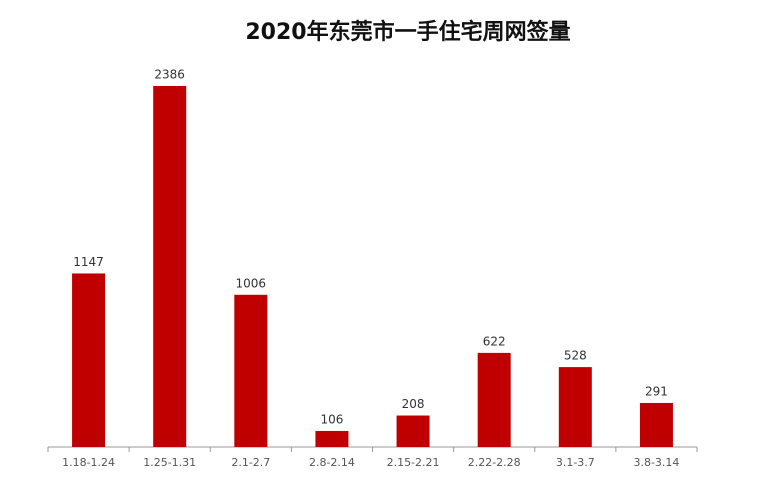 The image size is (773, 479). What do you see at coordinates (413, 462) in the screenshot?
I see `x-tick-label: 2.15-2.21` at bounding box center [413, 462].